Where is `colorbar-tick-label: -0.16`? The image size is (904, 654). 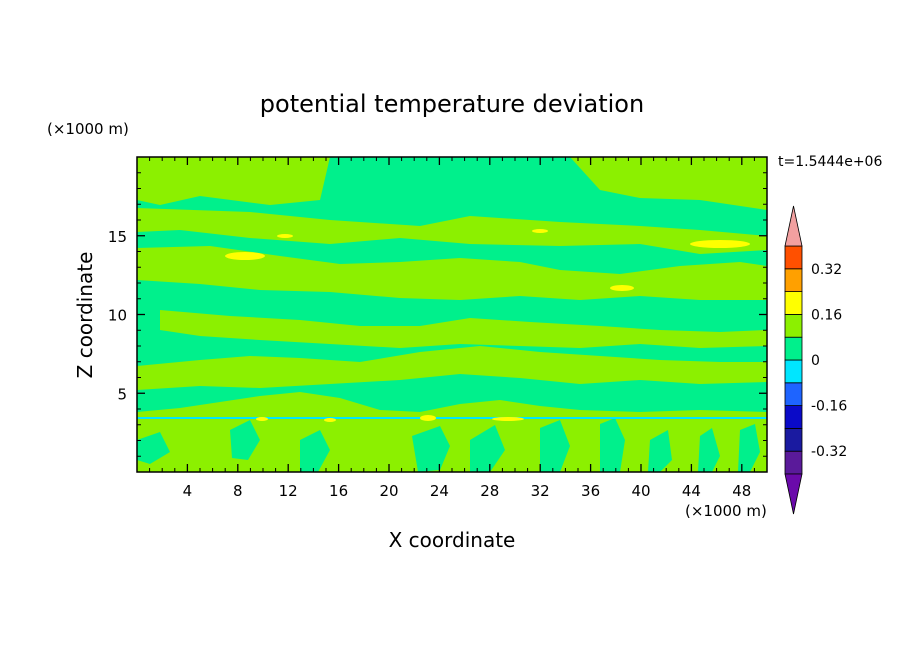
colorbar-tick-label: -0.16 is located at coordinates (829, 407).